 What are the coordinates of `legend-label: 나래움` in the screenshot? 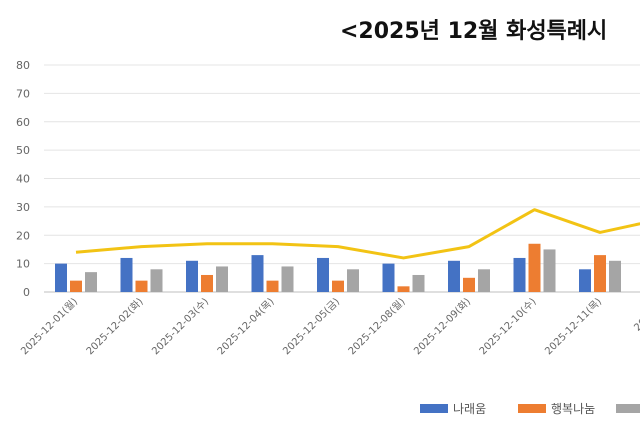 It's located at (469, 409).